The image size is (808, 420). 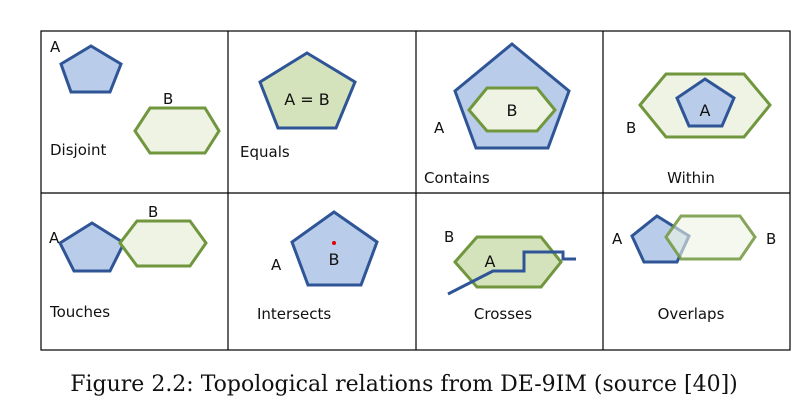 I want to click on caption-intersects: Intersects, so click(x=294, y=314).